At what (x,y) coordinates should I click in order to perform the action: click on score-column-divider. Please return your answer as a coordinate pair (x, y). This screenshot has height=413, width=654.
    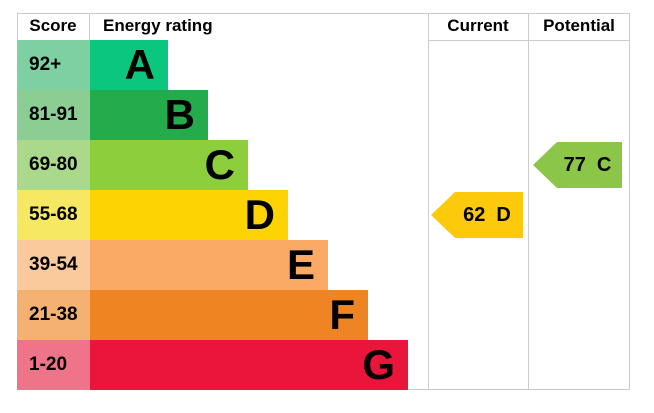
    Looking at the image, I should click on (89, 26).